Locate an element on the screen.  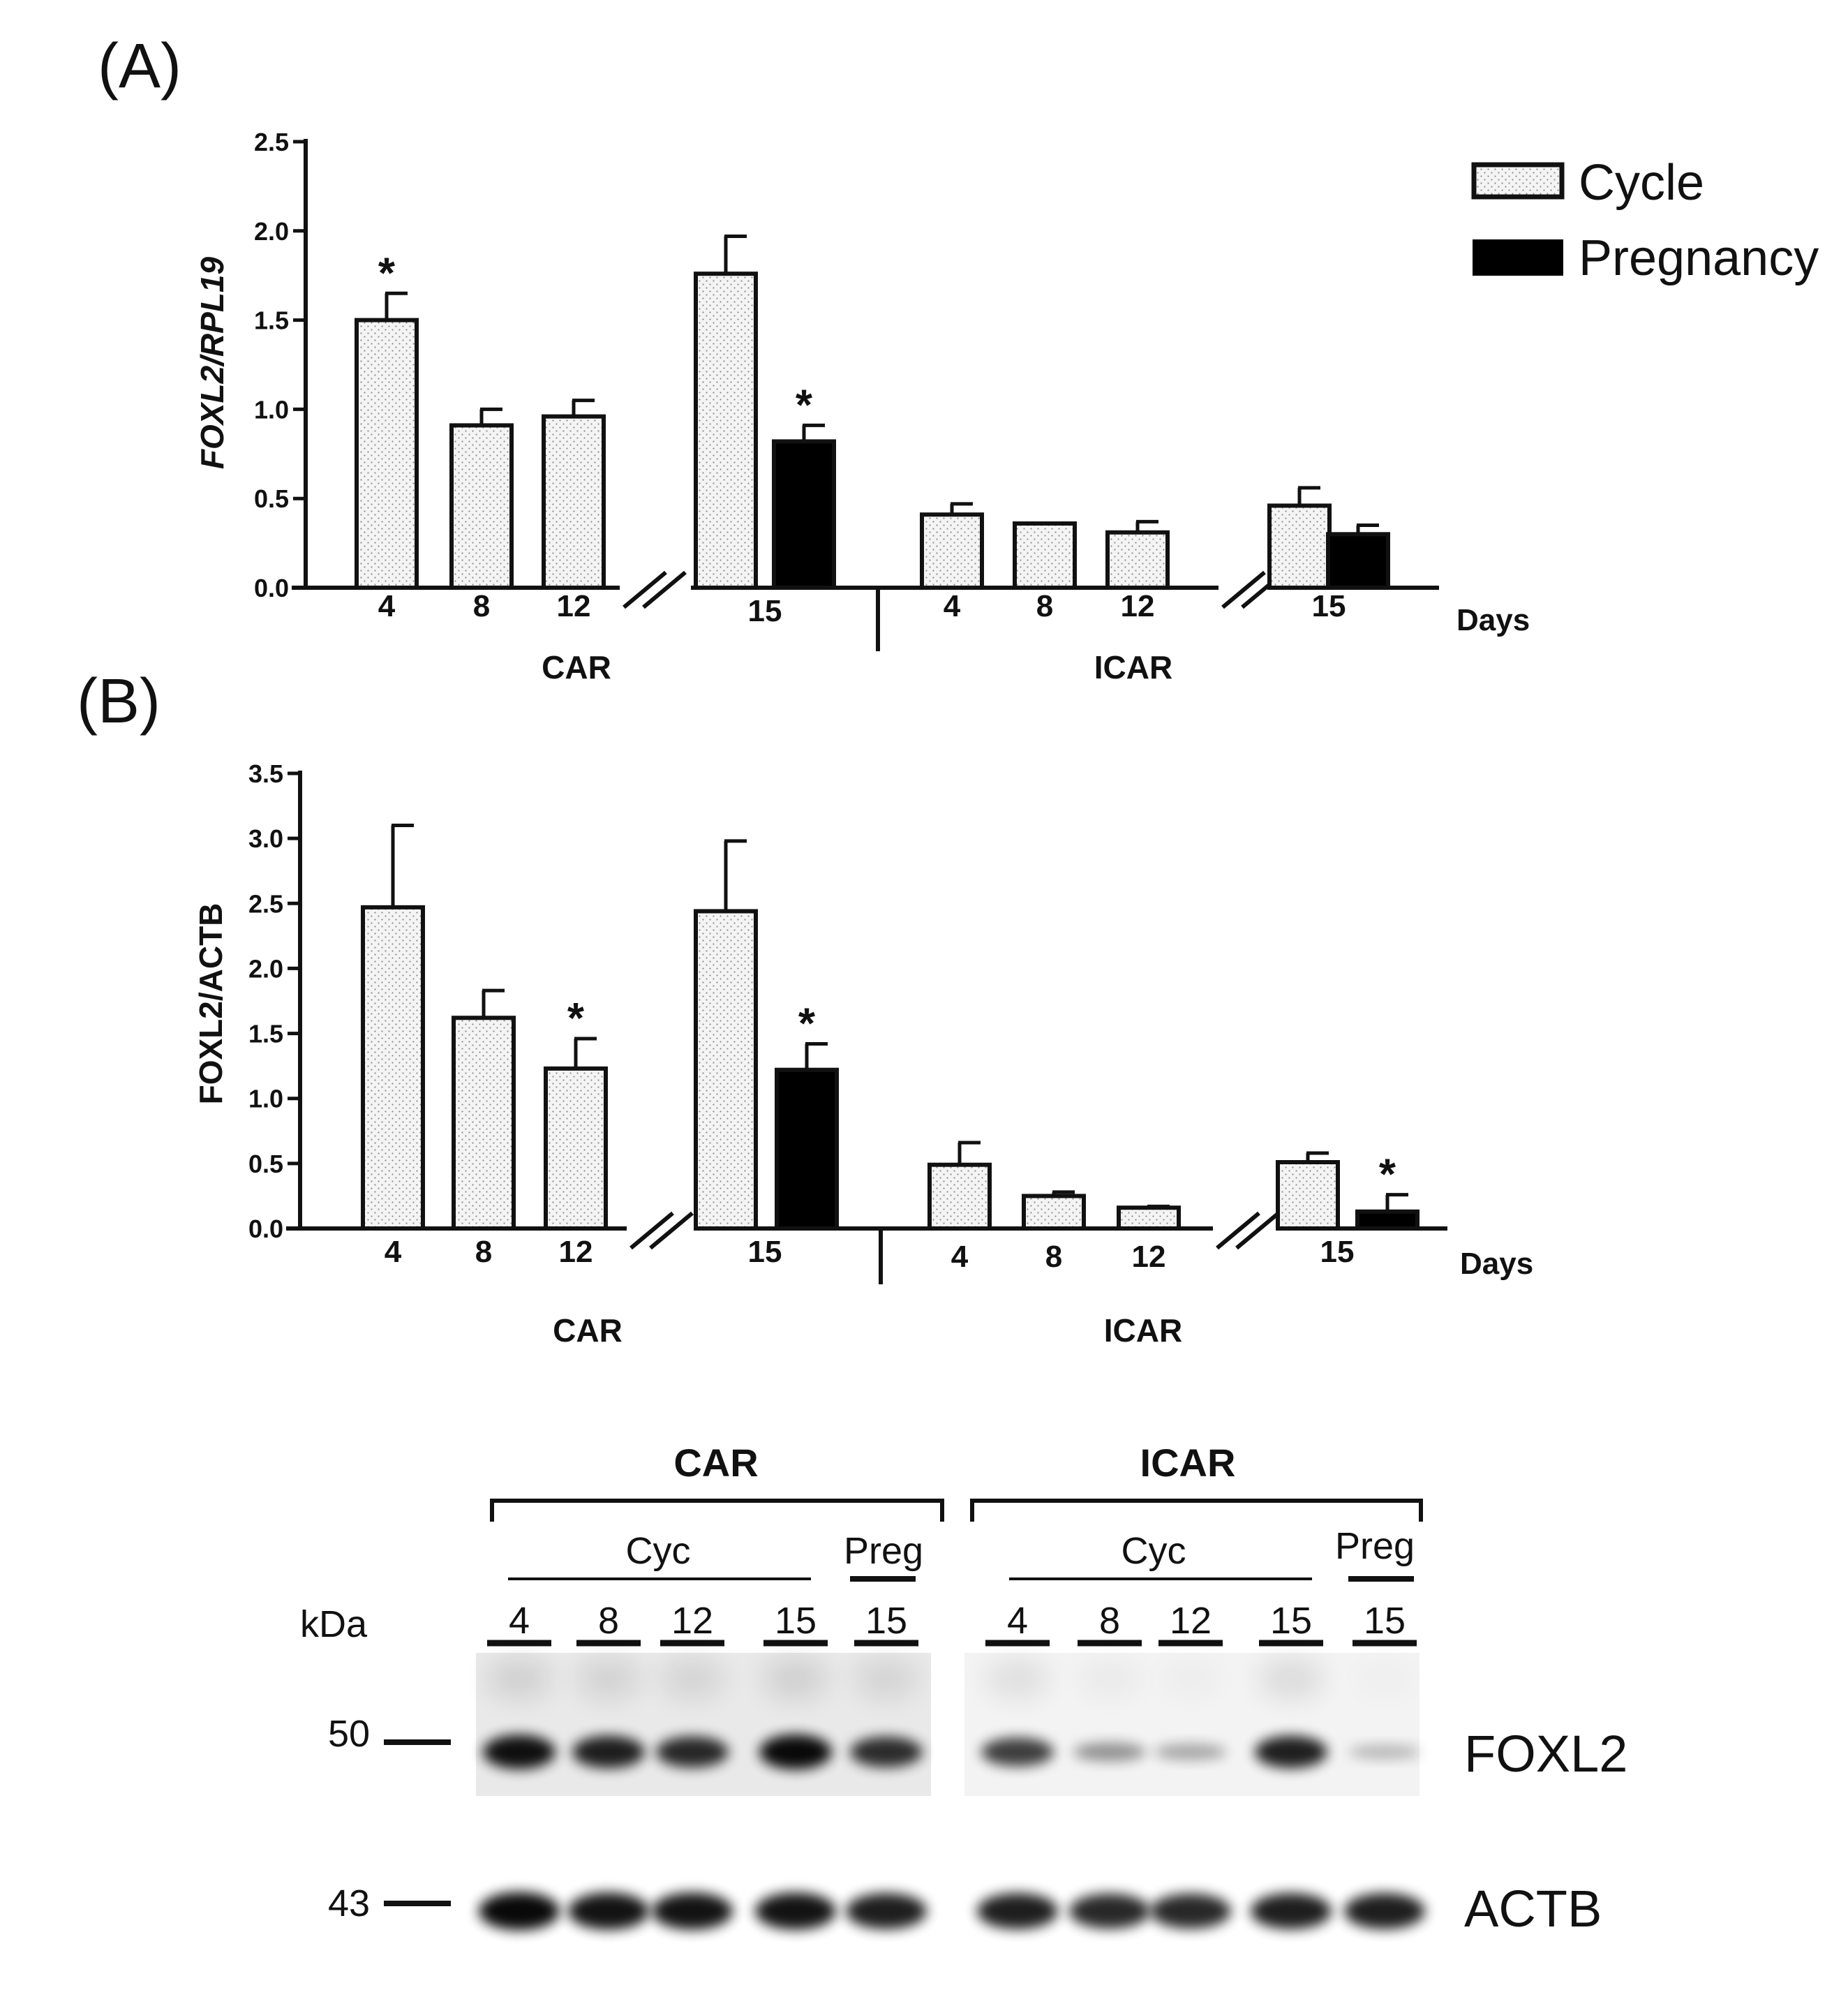
kda-label: kDa is located at coordinates (334, 1624).